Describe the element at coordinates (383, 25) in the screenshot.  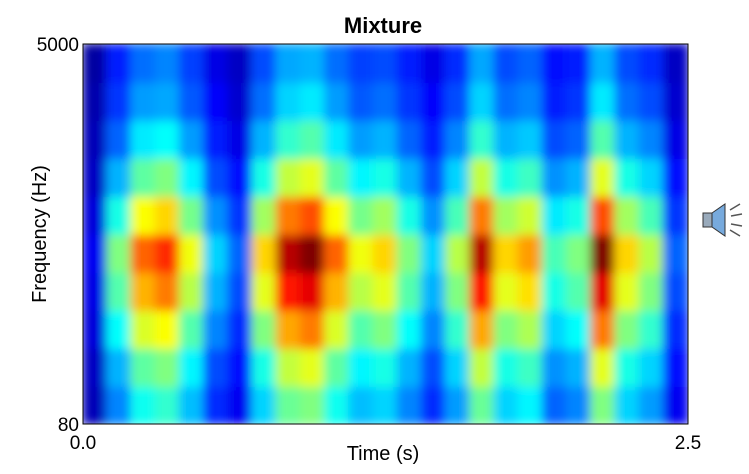
I see `chart-title: Mixture` at that location.